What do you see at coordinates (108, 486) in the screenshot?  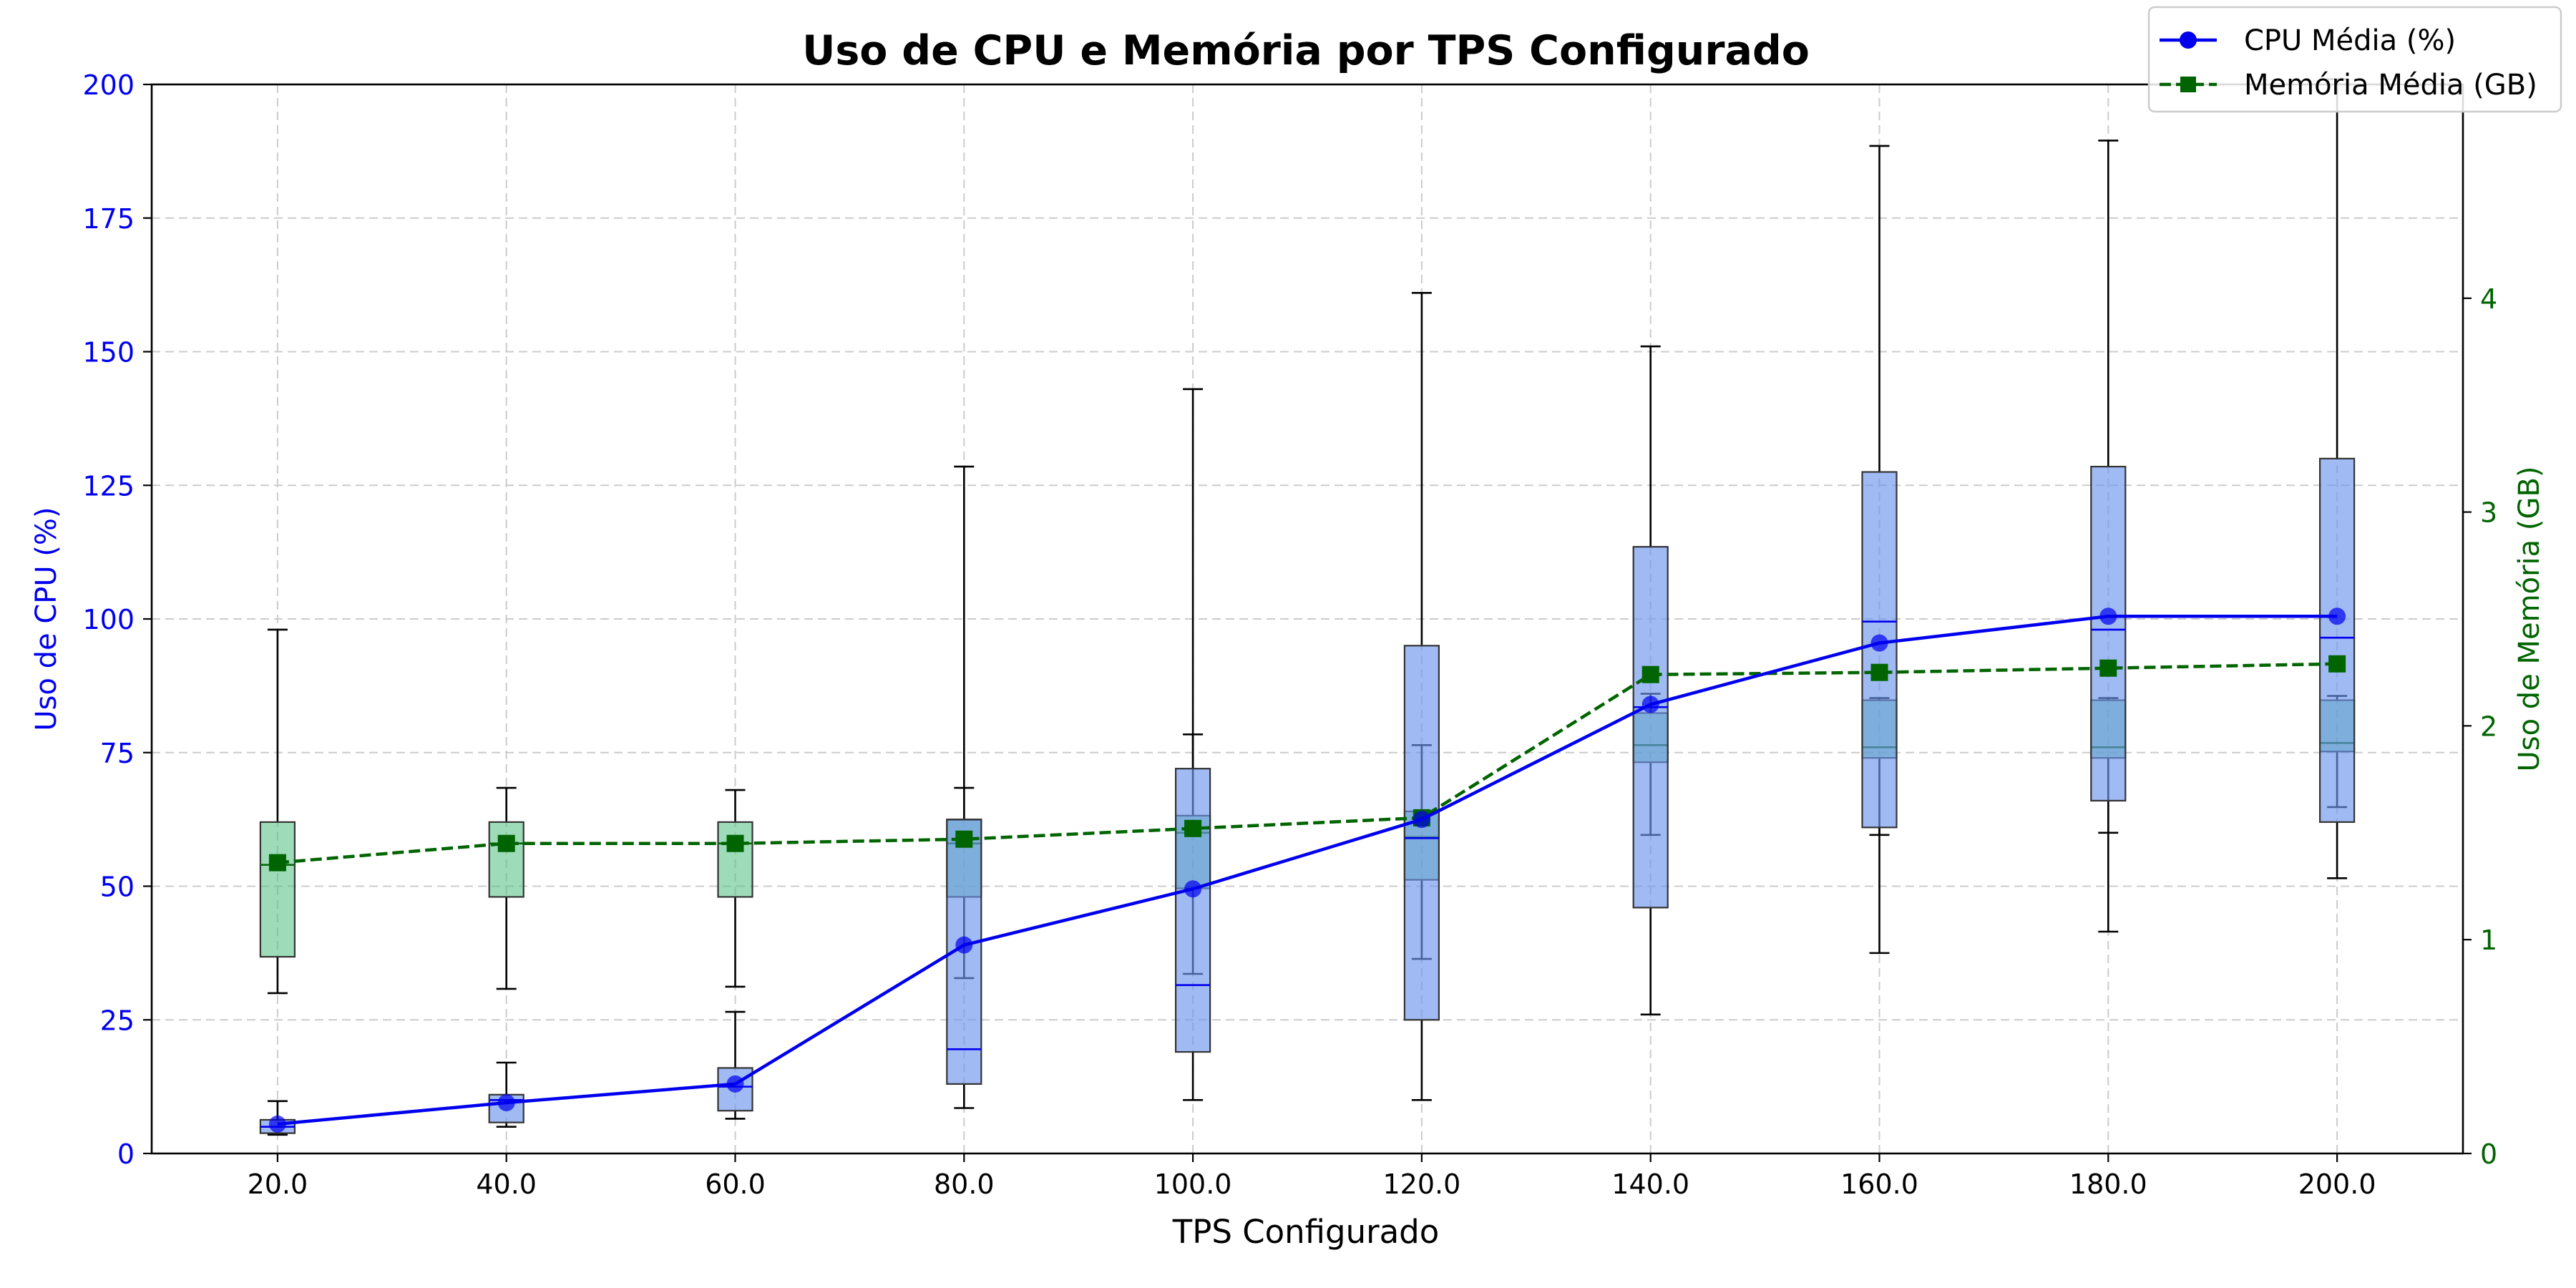 I see `y-left-tick-label: 125` at bounding box center [108, 486].